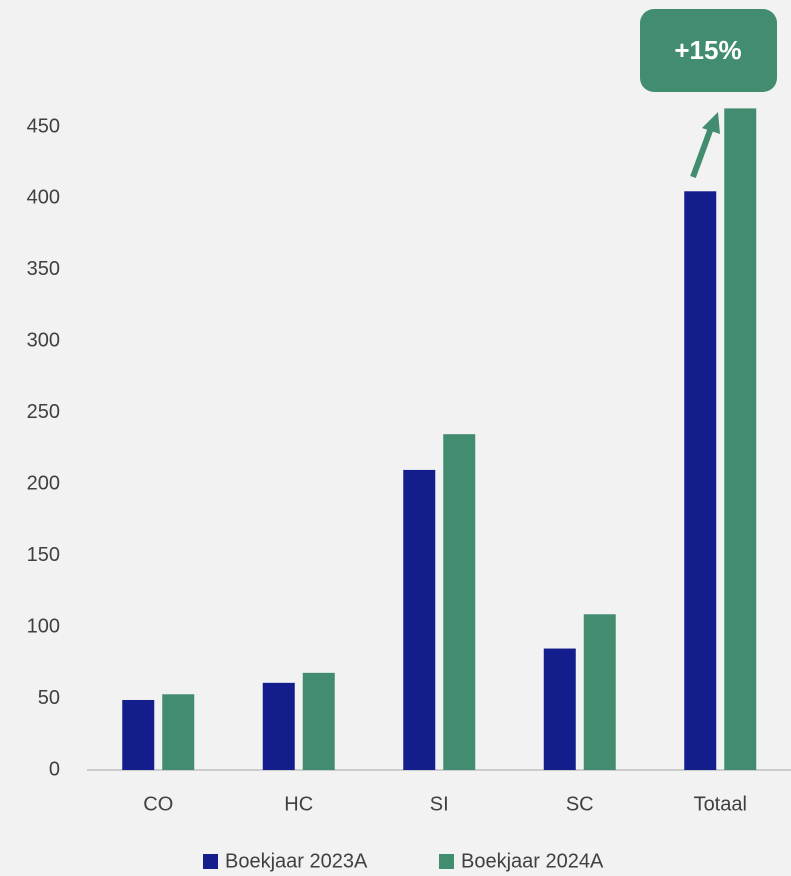 The height and width of the screenshot is (876, 791). What do you see at coordinates (43, 626) in the screenshot?
I see `y-tick-label: 100` at bounding box center [43, 626].